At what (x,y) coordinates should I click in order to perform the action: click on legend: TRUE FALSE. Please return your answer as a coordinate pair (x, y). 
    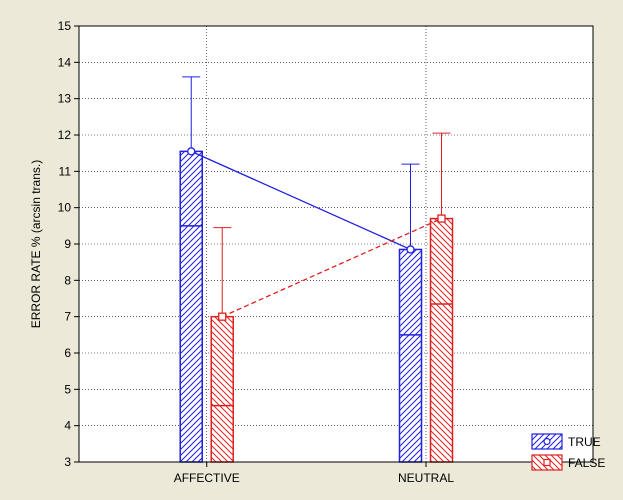
    Looking at the image, I should click on (568, 452).